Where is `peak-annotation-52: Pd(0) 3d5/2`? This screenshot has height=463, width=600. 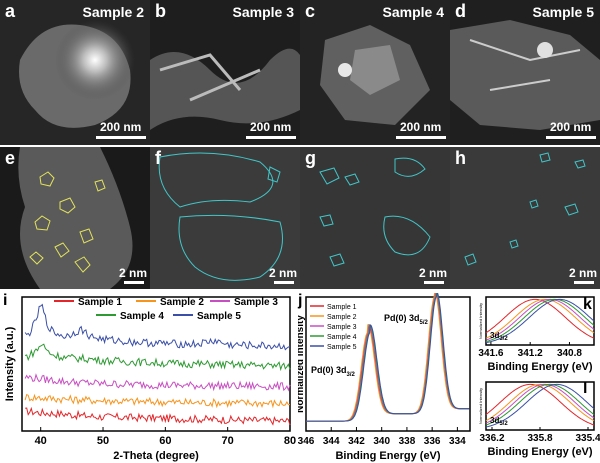 peak-annotation-52: Pd(0) 3d5/2 is located at coordinates (406, 319).